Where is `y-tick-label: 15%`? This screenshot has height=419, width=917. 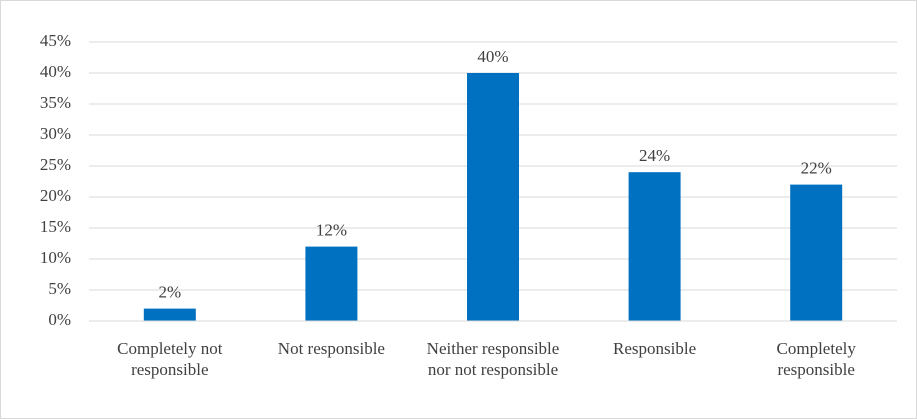
y-tick-label: 15% is located at coordinates (55, 226).